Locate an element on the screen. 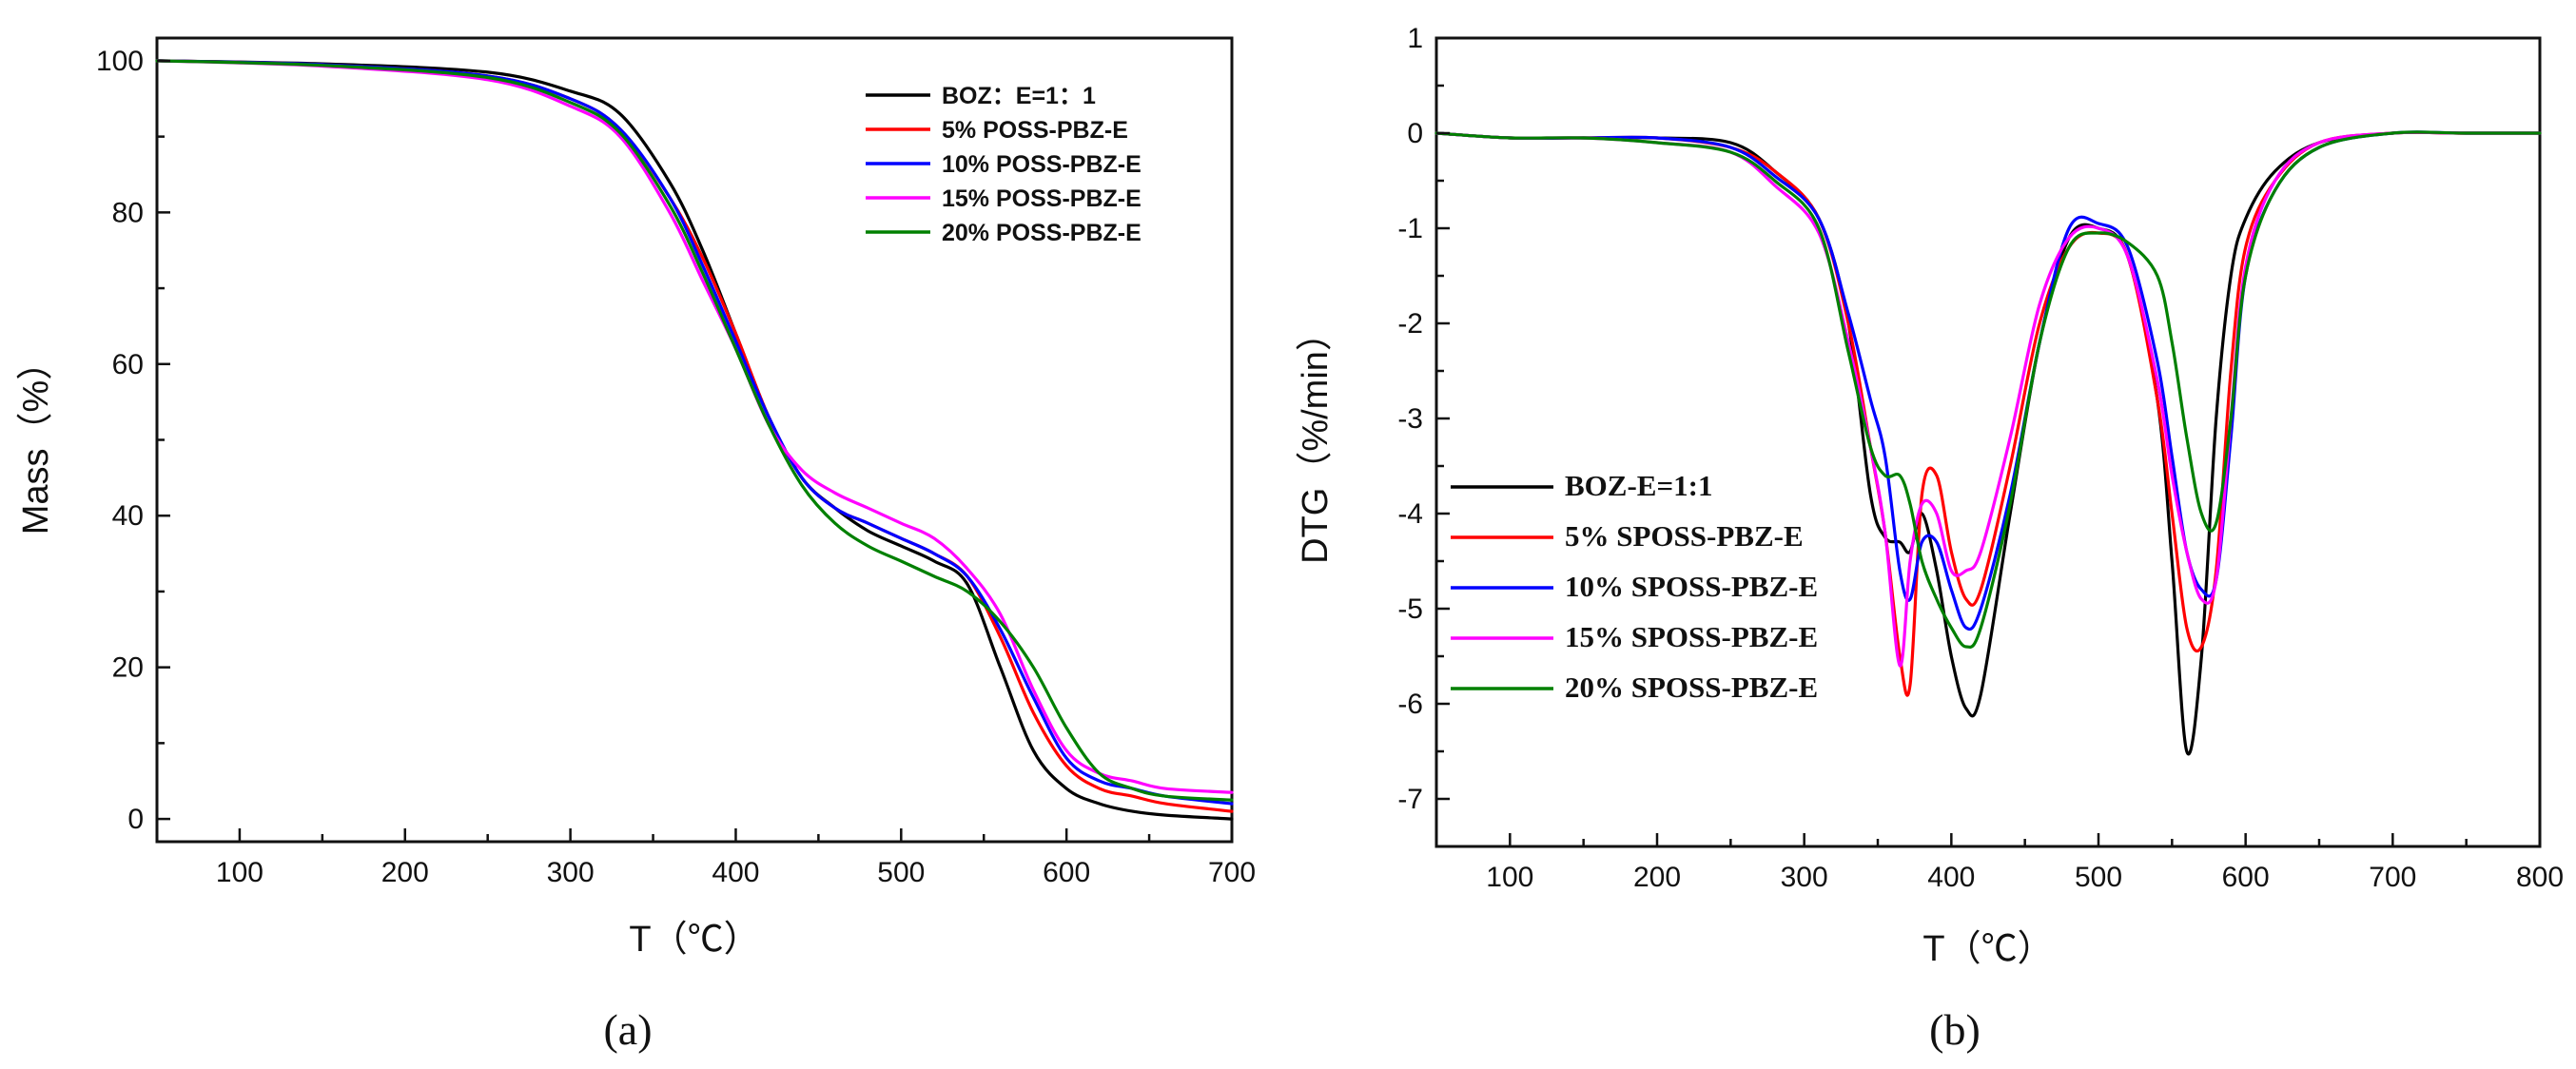 The height and width of the screenshot is (1069, 2576). y-axis-title-a: Mass（%） is located at coordinates (36, 439).